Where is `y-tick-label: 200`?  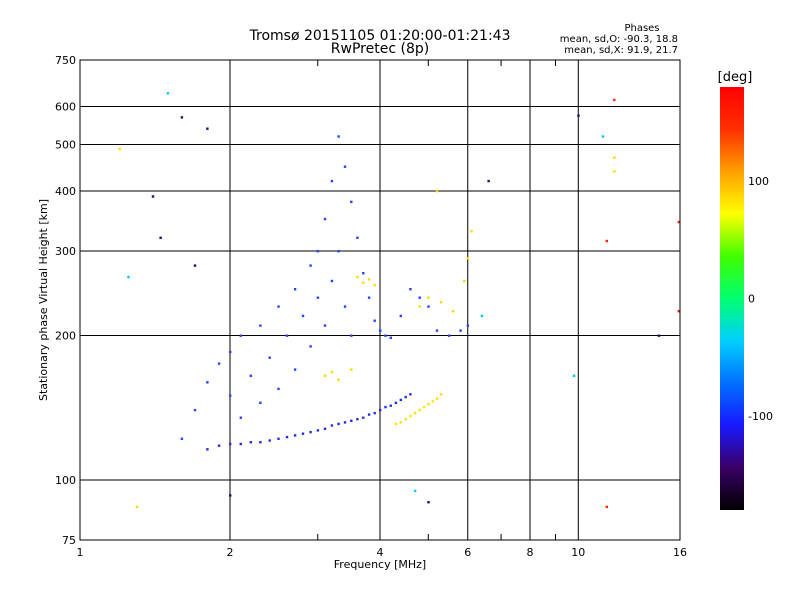
y-tick-label: 200 is located at coordinates (65, 336).